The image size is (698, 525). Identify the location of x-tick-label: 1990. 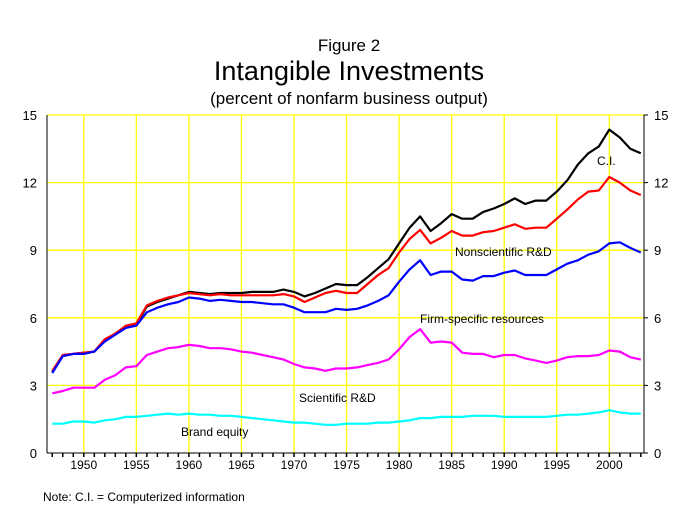
(504, 465).